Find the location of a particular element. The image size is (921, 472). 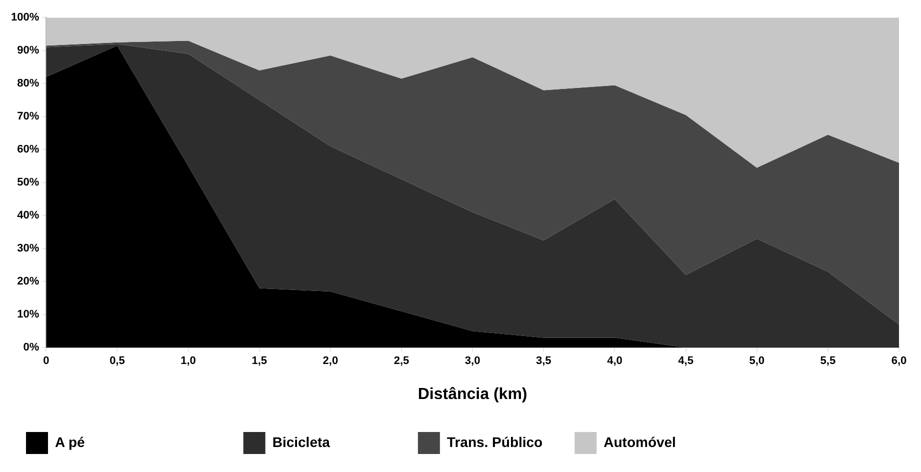

y-tick-label: 30% is located at coordinates (28, 248).